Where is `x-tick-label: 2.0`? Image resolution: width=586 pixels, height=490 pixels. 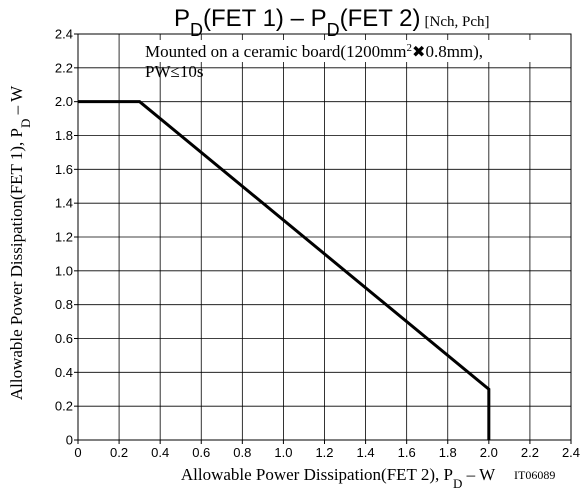 x-tick-label: 2.0 is located at coordinates (489, 452).